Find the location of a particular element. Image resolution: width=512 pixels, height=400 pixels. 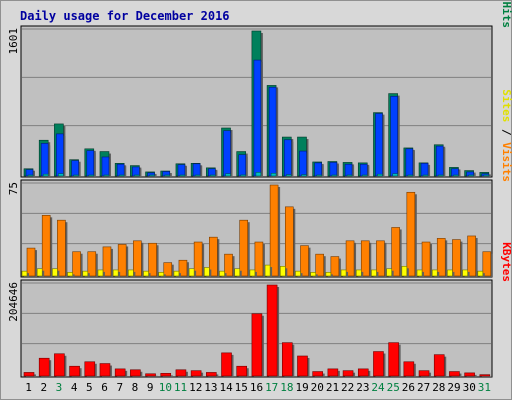

x-tick-label-13: 13 is located at coordinates (210, 387).